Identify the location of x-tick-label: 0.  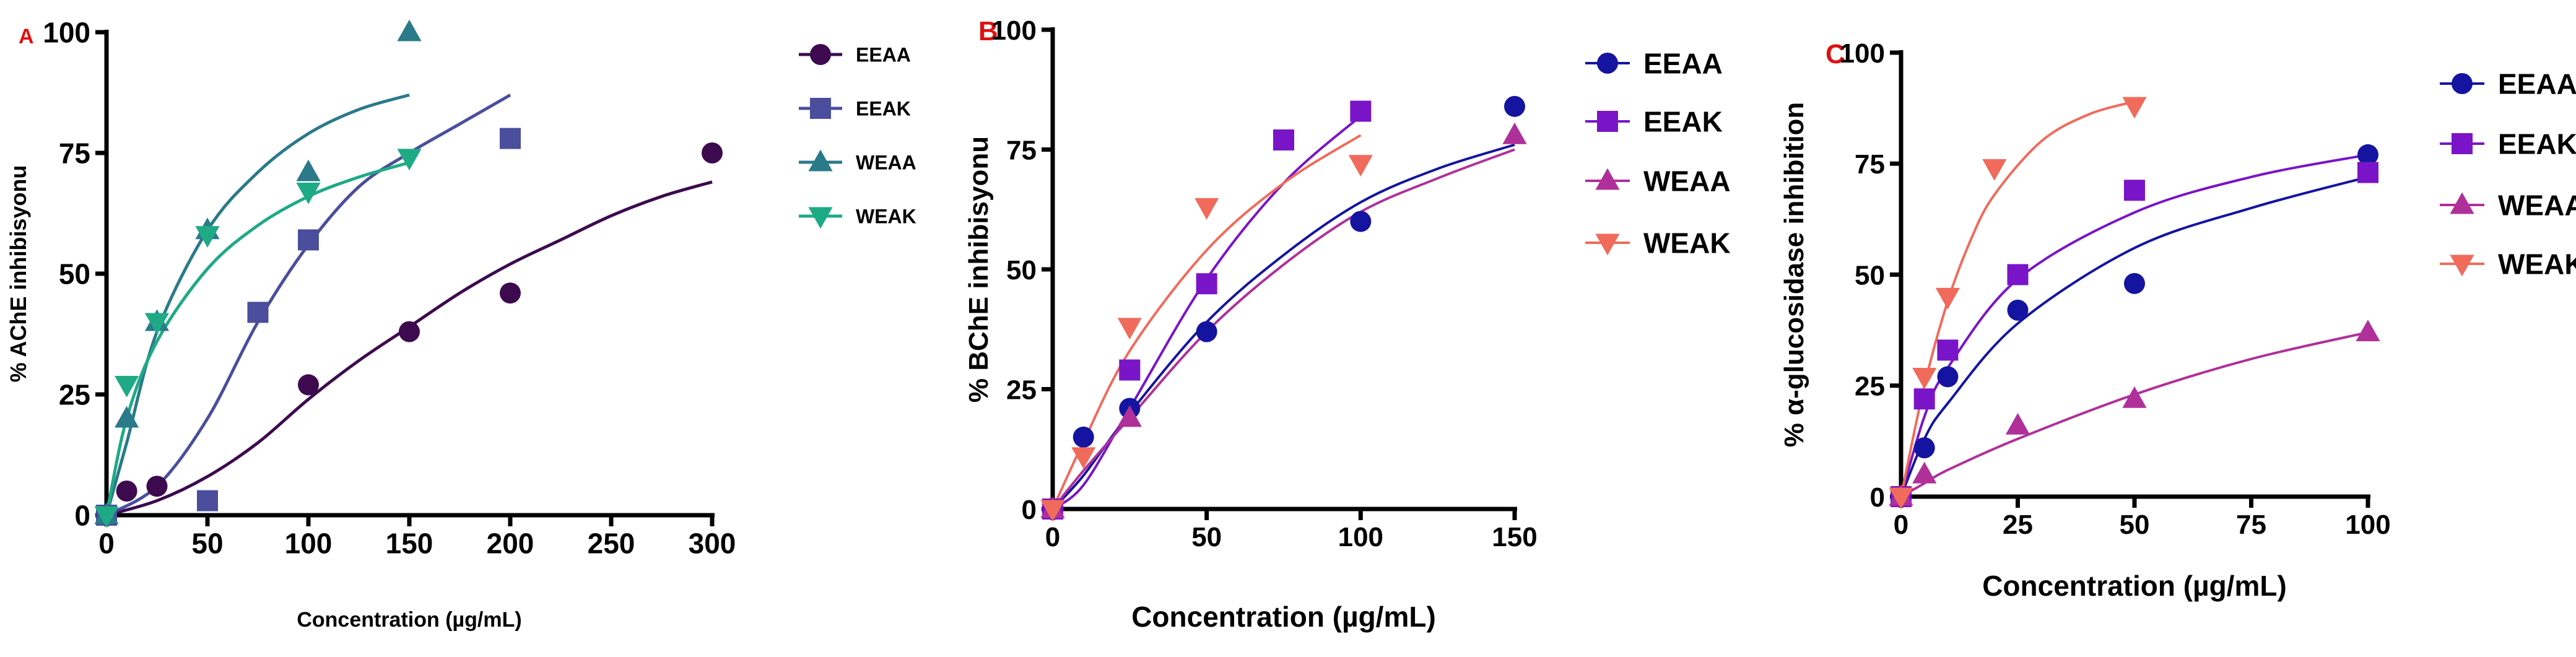
(106, 544).